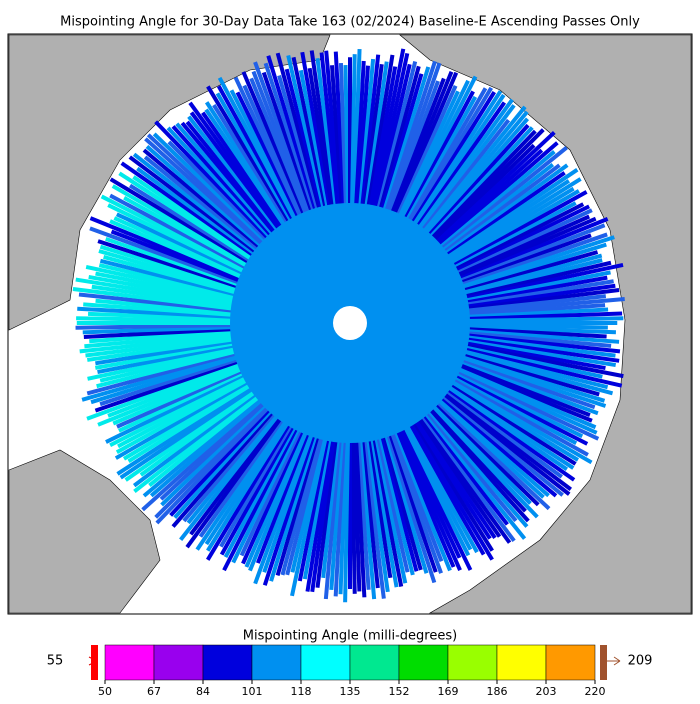 This screenshot has width=700, height=704. Describe the element at coordinates (203, 691) in the screenshot. I see `colorbar-tick-label: 84` at that location.